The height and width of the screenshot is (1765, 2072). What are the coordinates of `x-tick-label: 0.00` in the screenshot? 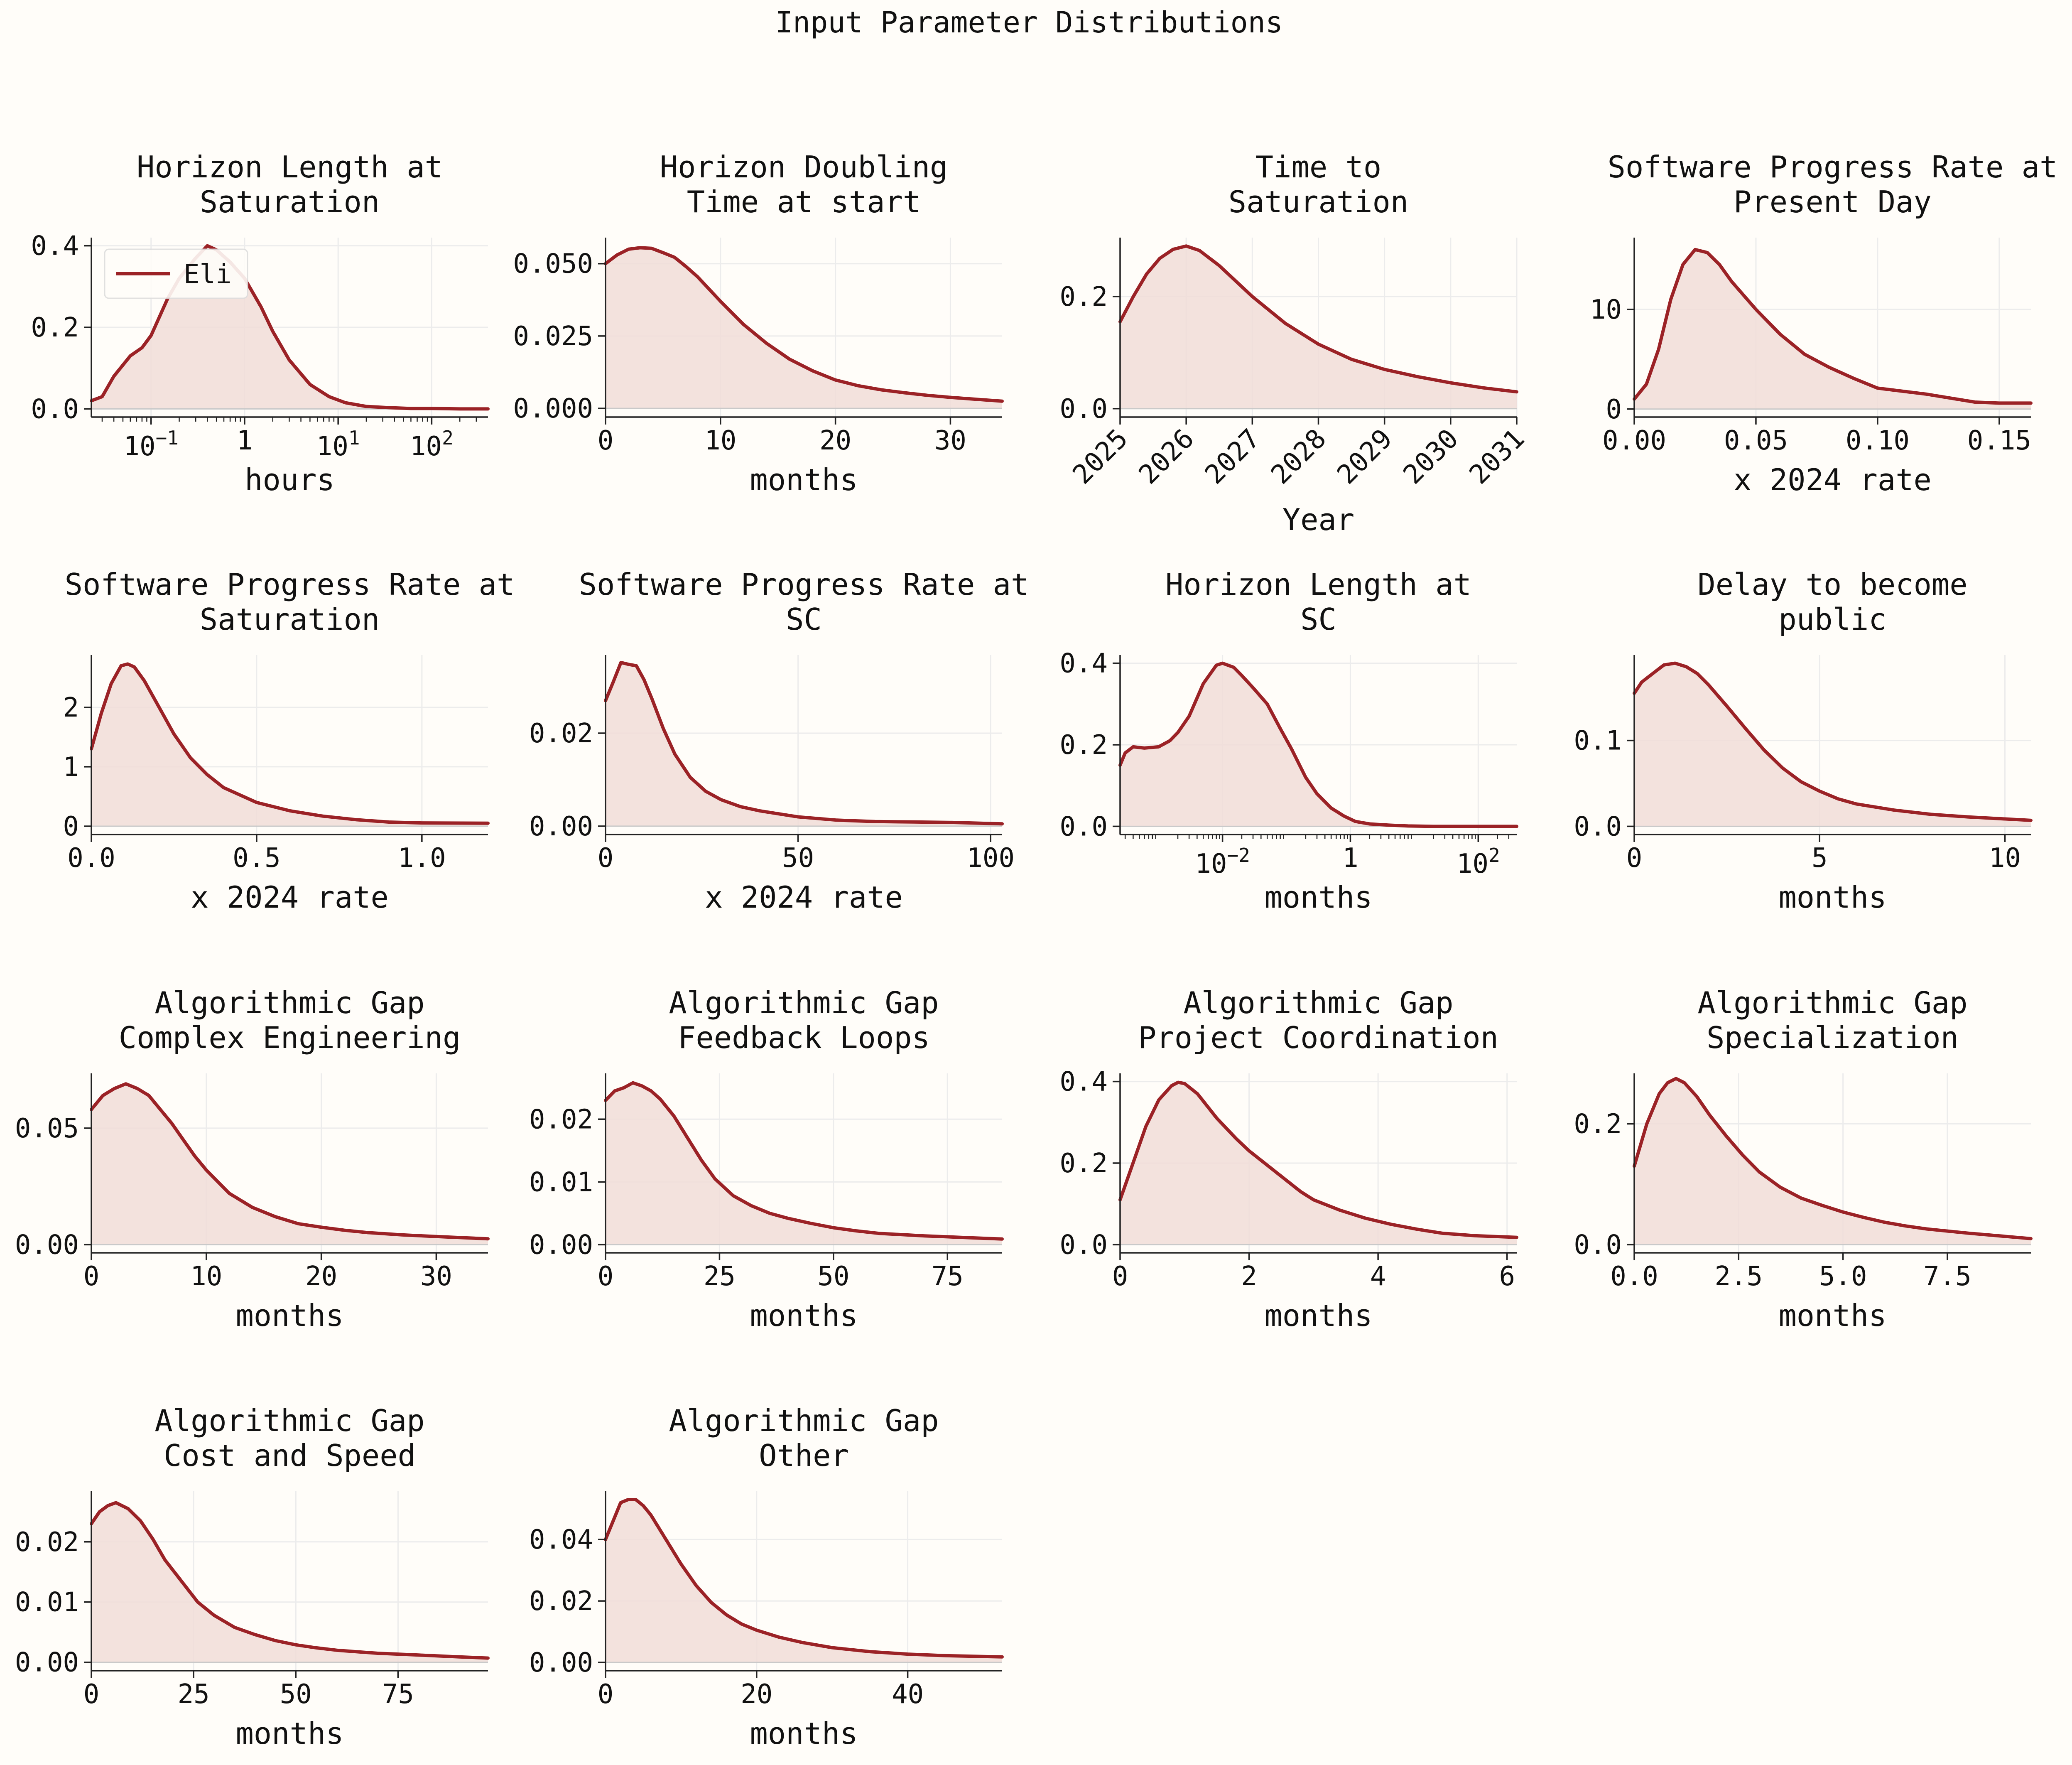 It's located at (1634, 440).